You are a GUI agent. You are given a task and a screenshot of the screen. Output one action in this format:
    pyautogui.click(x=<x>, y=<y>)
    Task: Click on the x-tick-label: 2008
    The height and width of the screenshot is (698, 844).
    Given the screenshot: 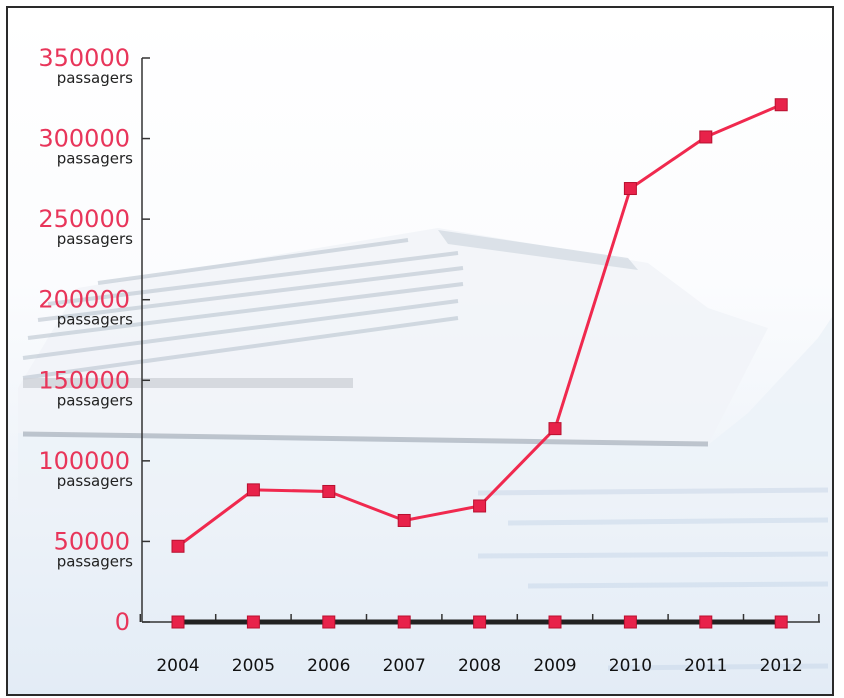 What is the action you would take?
    pyautogui.click(x=479, y=666)
    